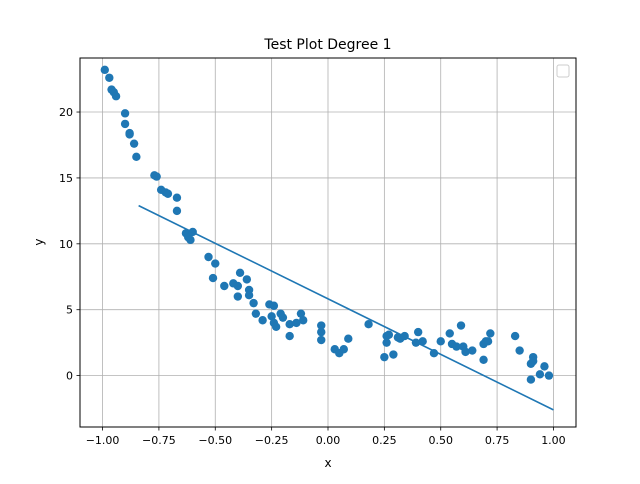 Image resolution: width=640 pixels, height=484 pixels. Describe the element at coordinates (327, 45) in the screenshot. I see `chart-title: Test Plot Degree 1` at that location.